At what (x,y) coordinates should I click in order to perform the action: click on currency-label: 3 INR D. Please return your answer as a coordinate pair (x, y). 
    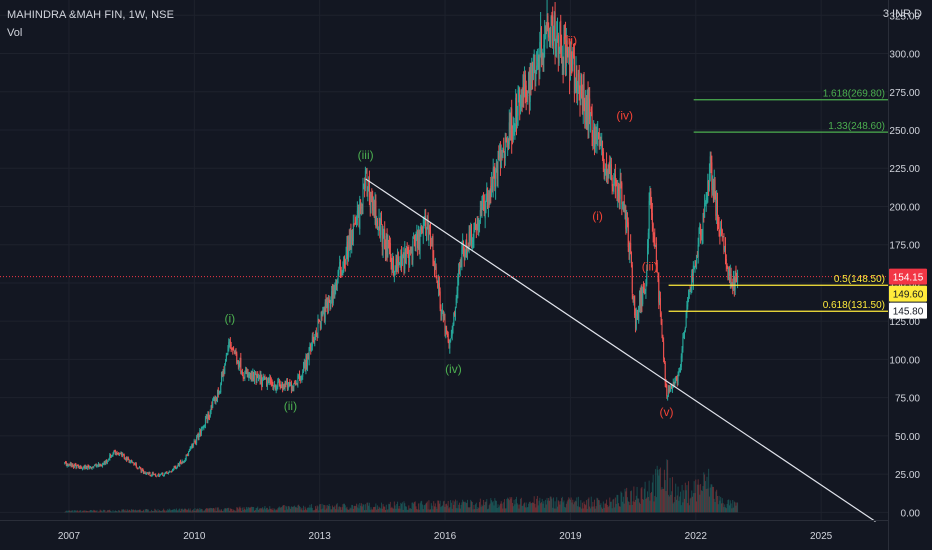
    Looking at the image, I should click on (902, 14).